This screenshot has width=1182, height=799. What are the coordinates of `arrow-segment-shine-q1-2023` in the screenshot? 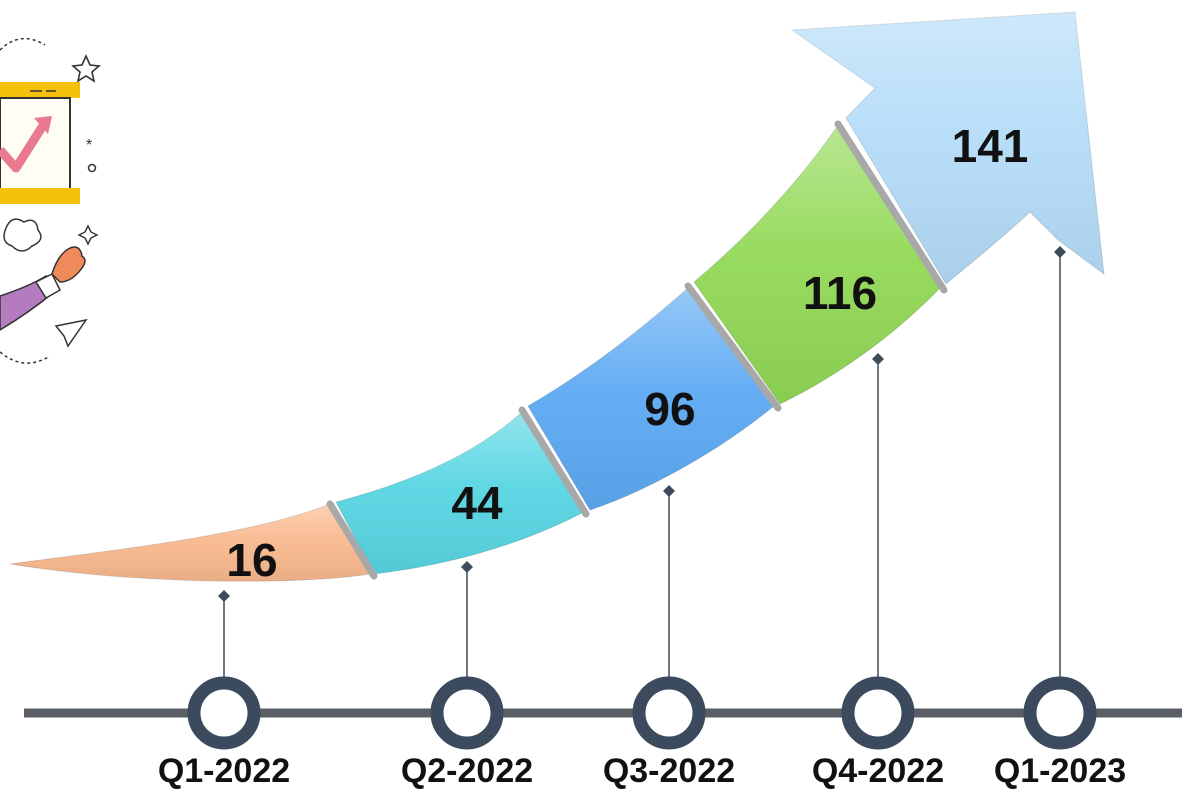 It's located at (948, 148).